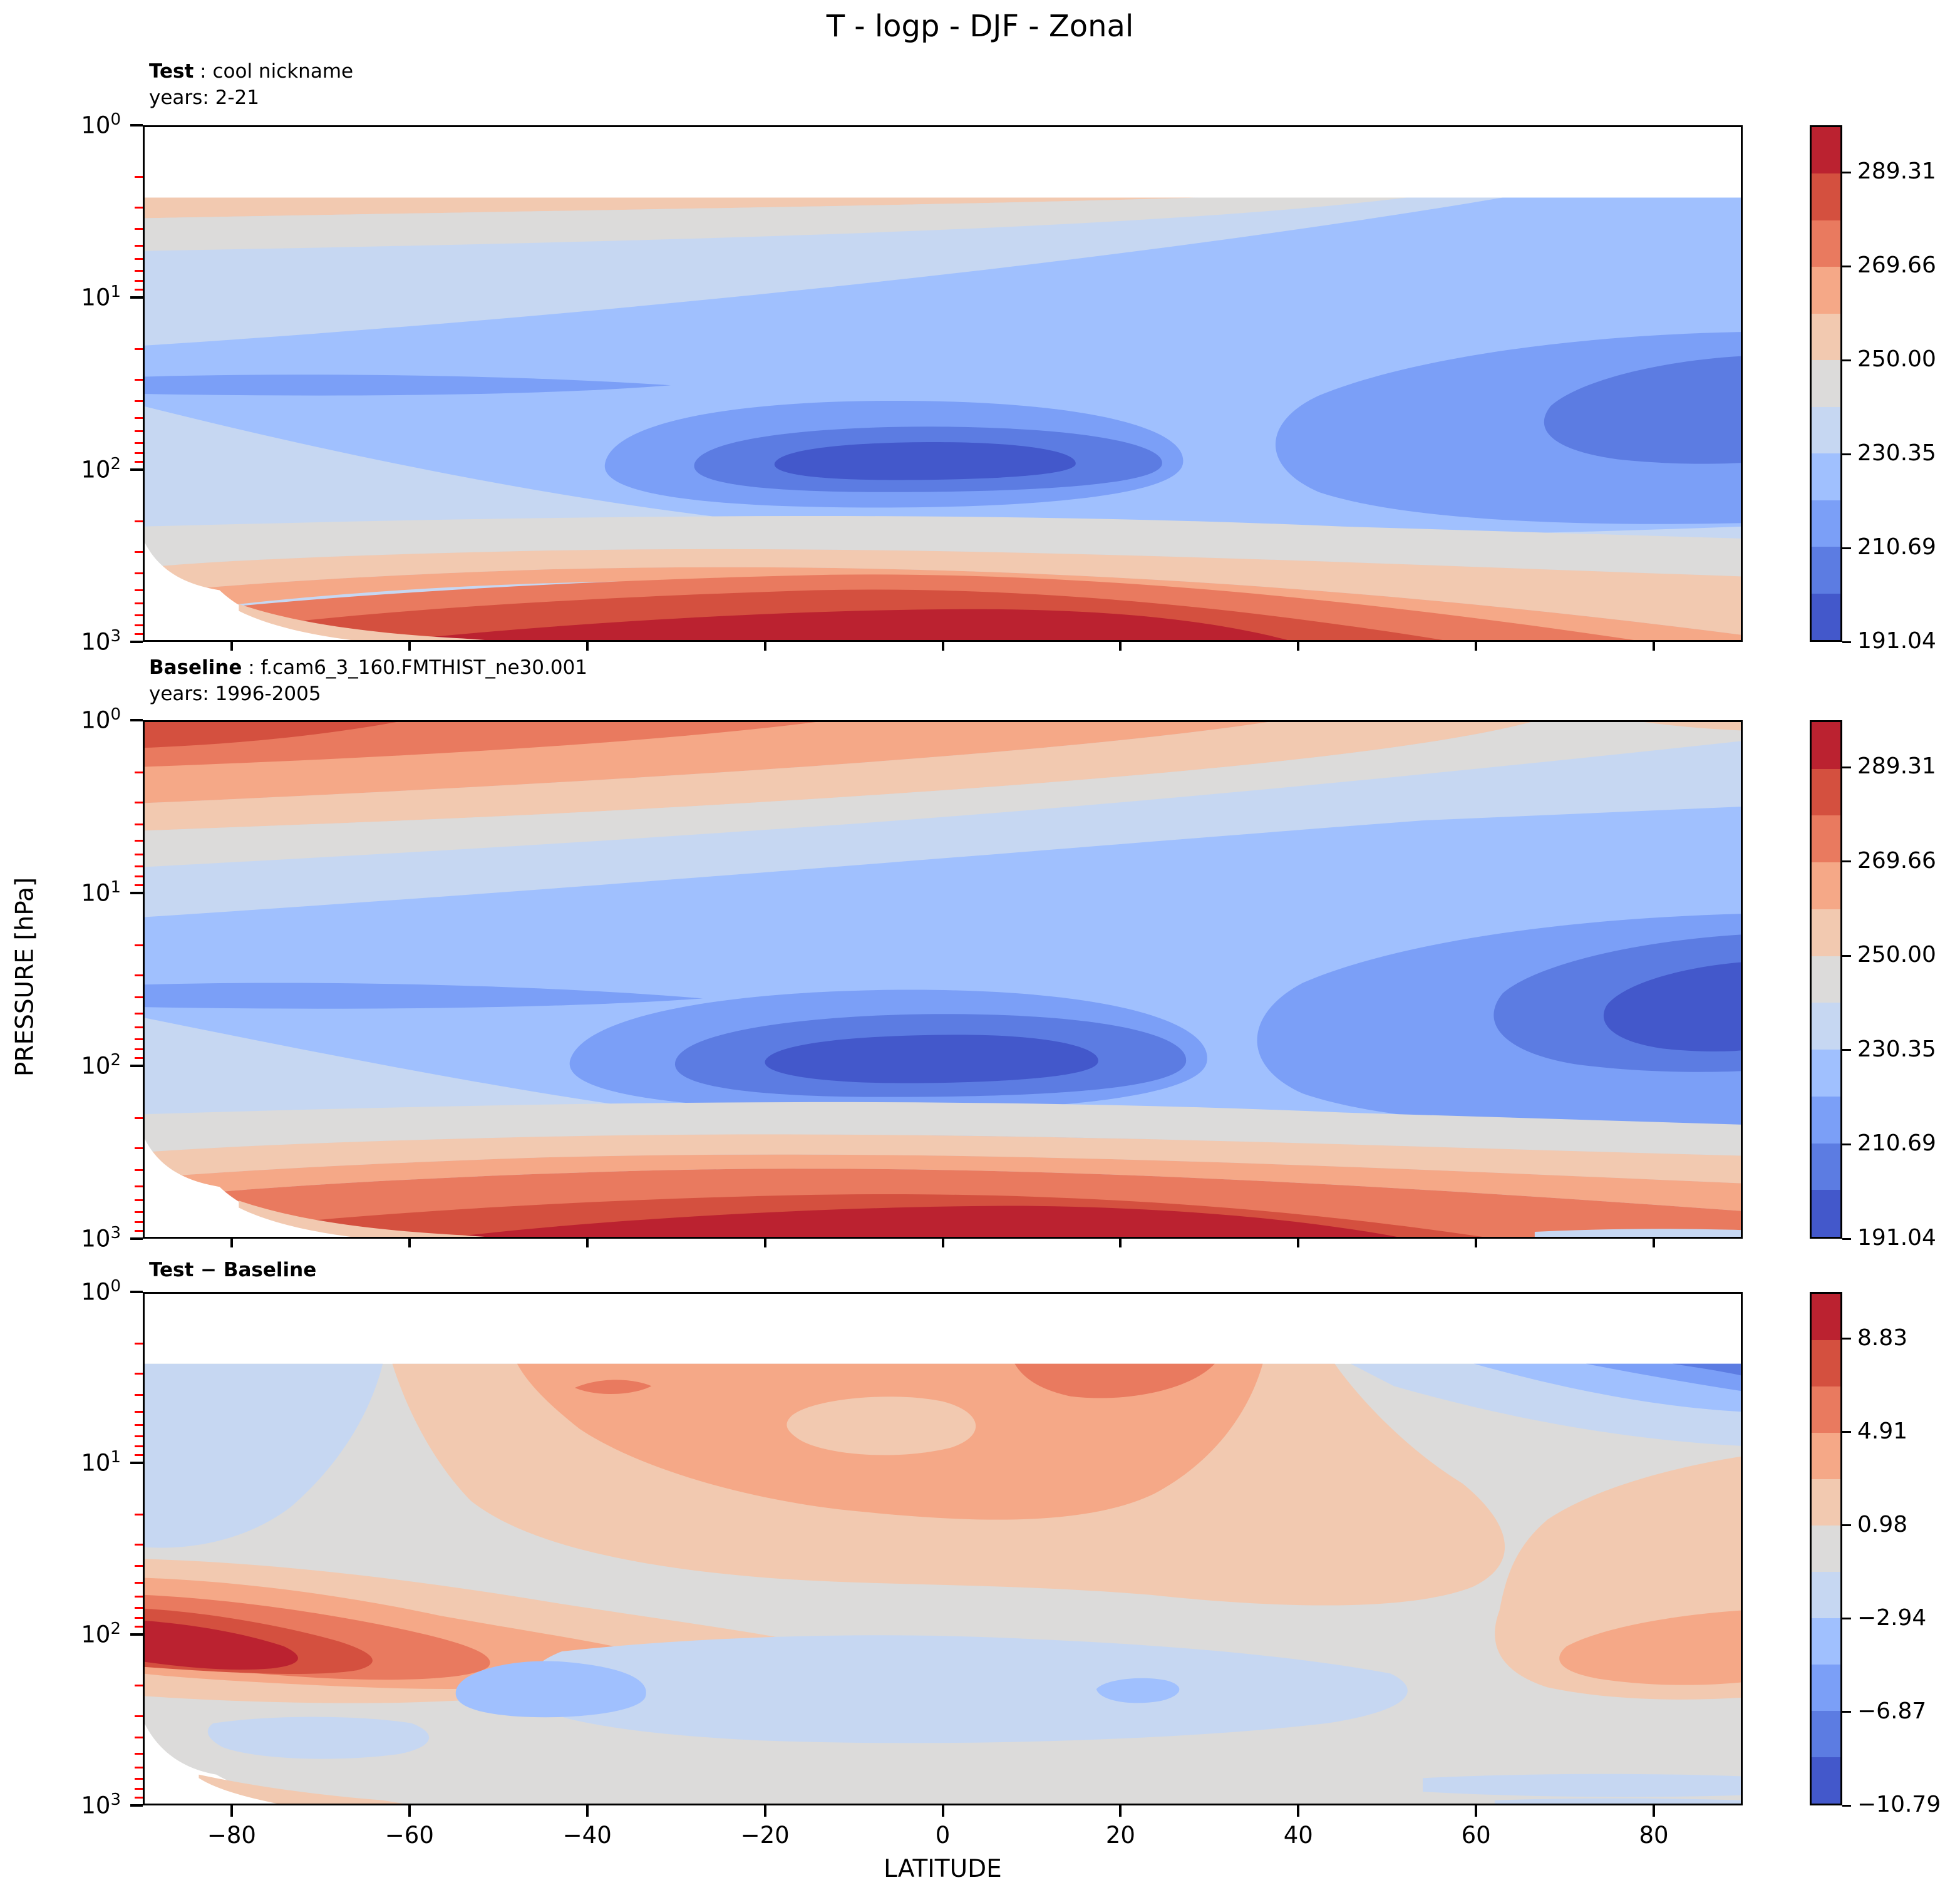 This screenshot has width=1960, height=1900. What do you see at coordinates (25, 977) in the screenshot?
I see `y-axis-title: PRESSURE [hPa]` at bounding box center [25, 977].